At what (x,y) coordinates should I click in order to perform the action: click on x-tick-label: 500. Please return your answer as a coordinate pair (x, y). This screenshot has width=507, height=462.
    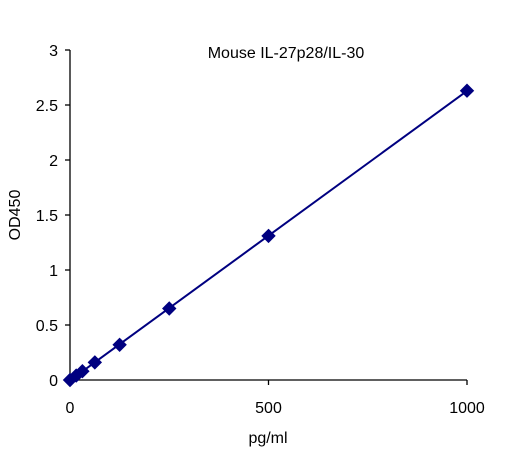
    Looking at the image, I should click on (268, 408).